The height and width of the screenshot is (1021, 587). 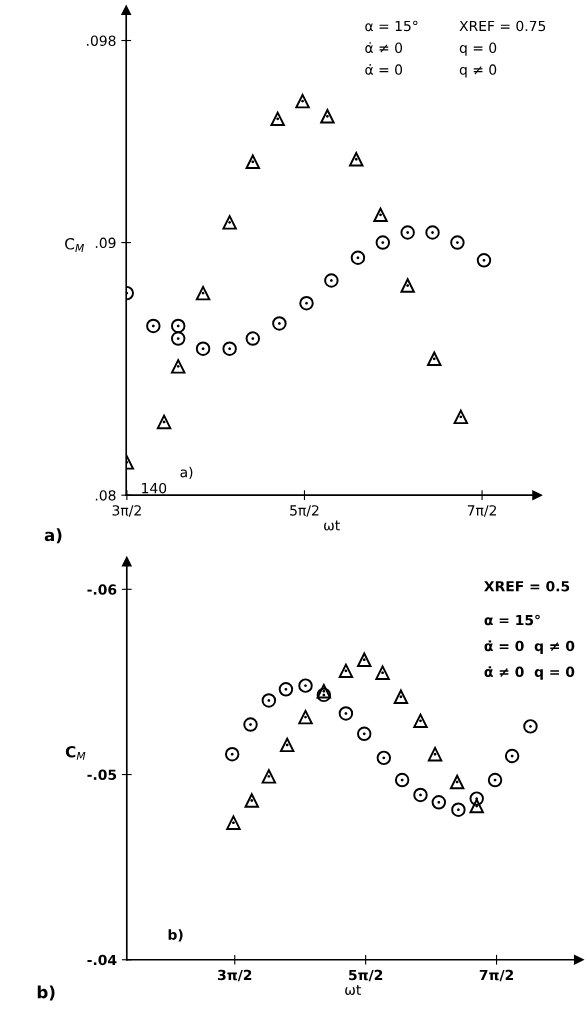 I want to click on y-tick-label: -.05, so click(x=102, y=775).